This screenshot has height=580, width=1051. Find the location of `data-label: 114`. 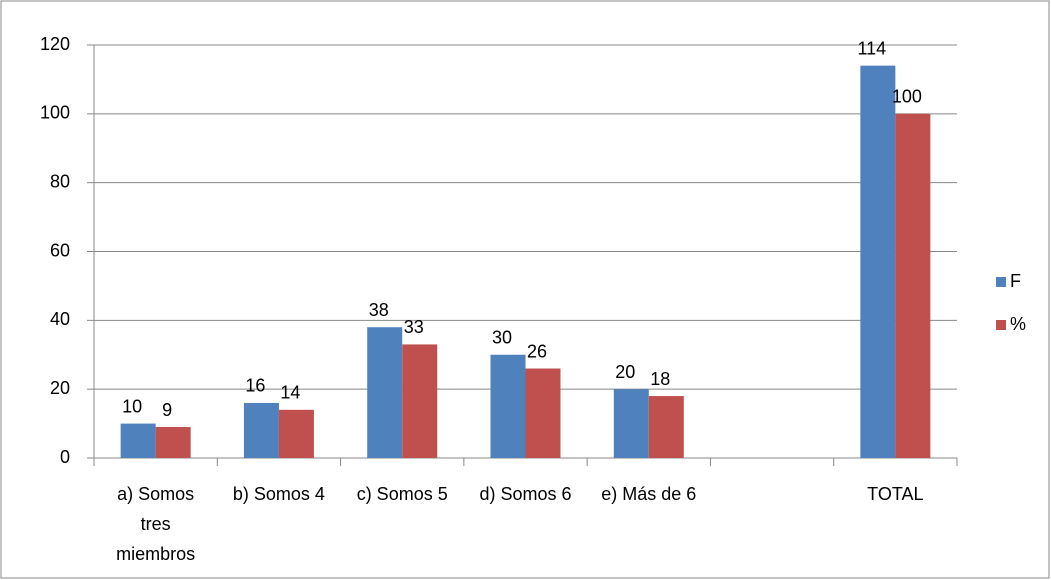

data-label: 114 is located at coordinates (872, 48).